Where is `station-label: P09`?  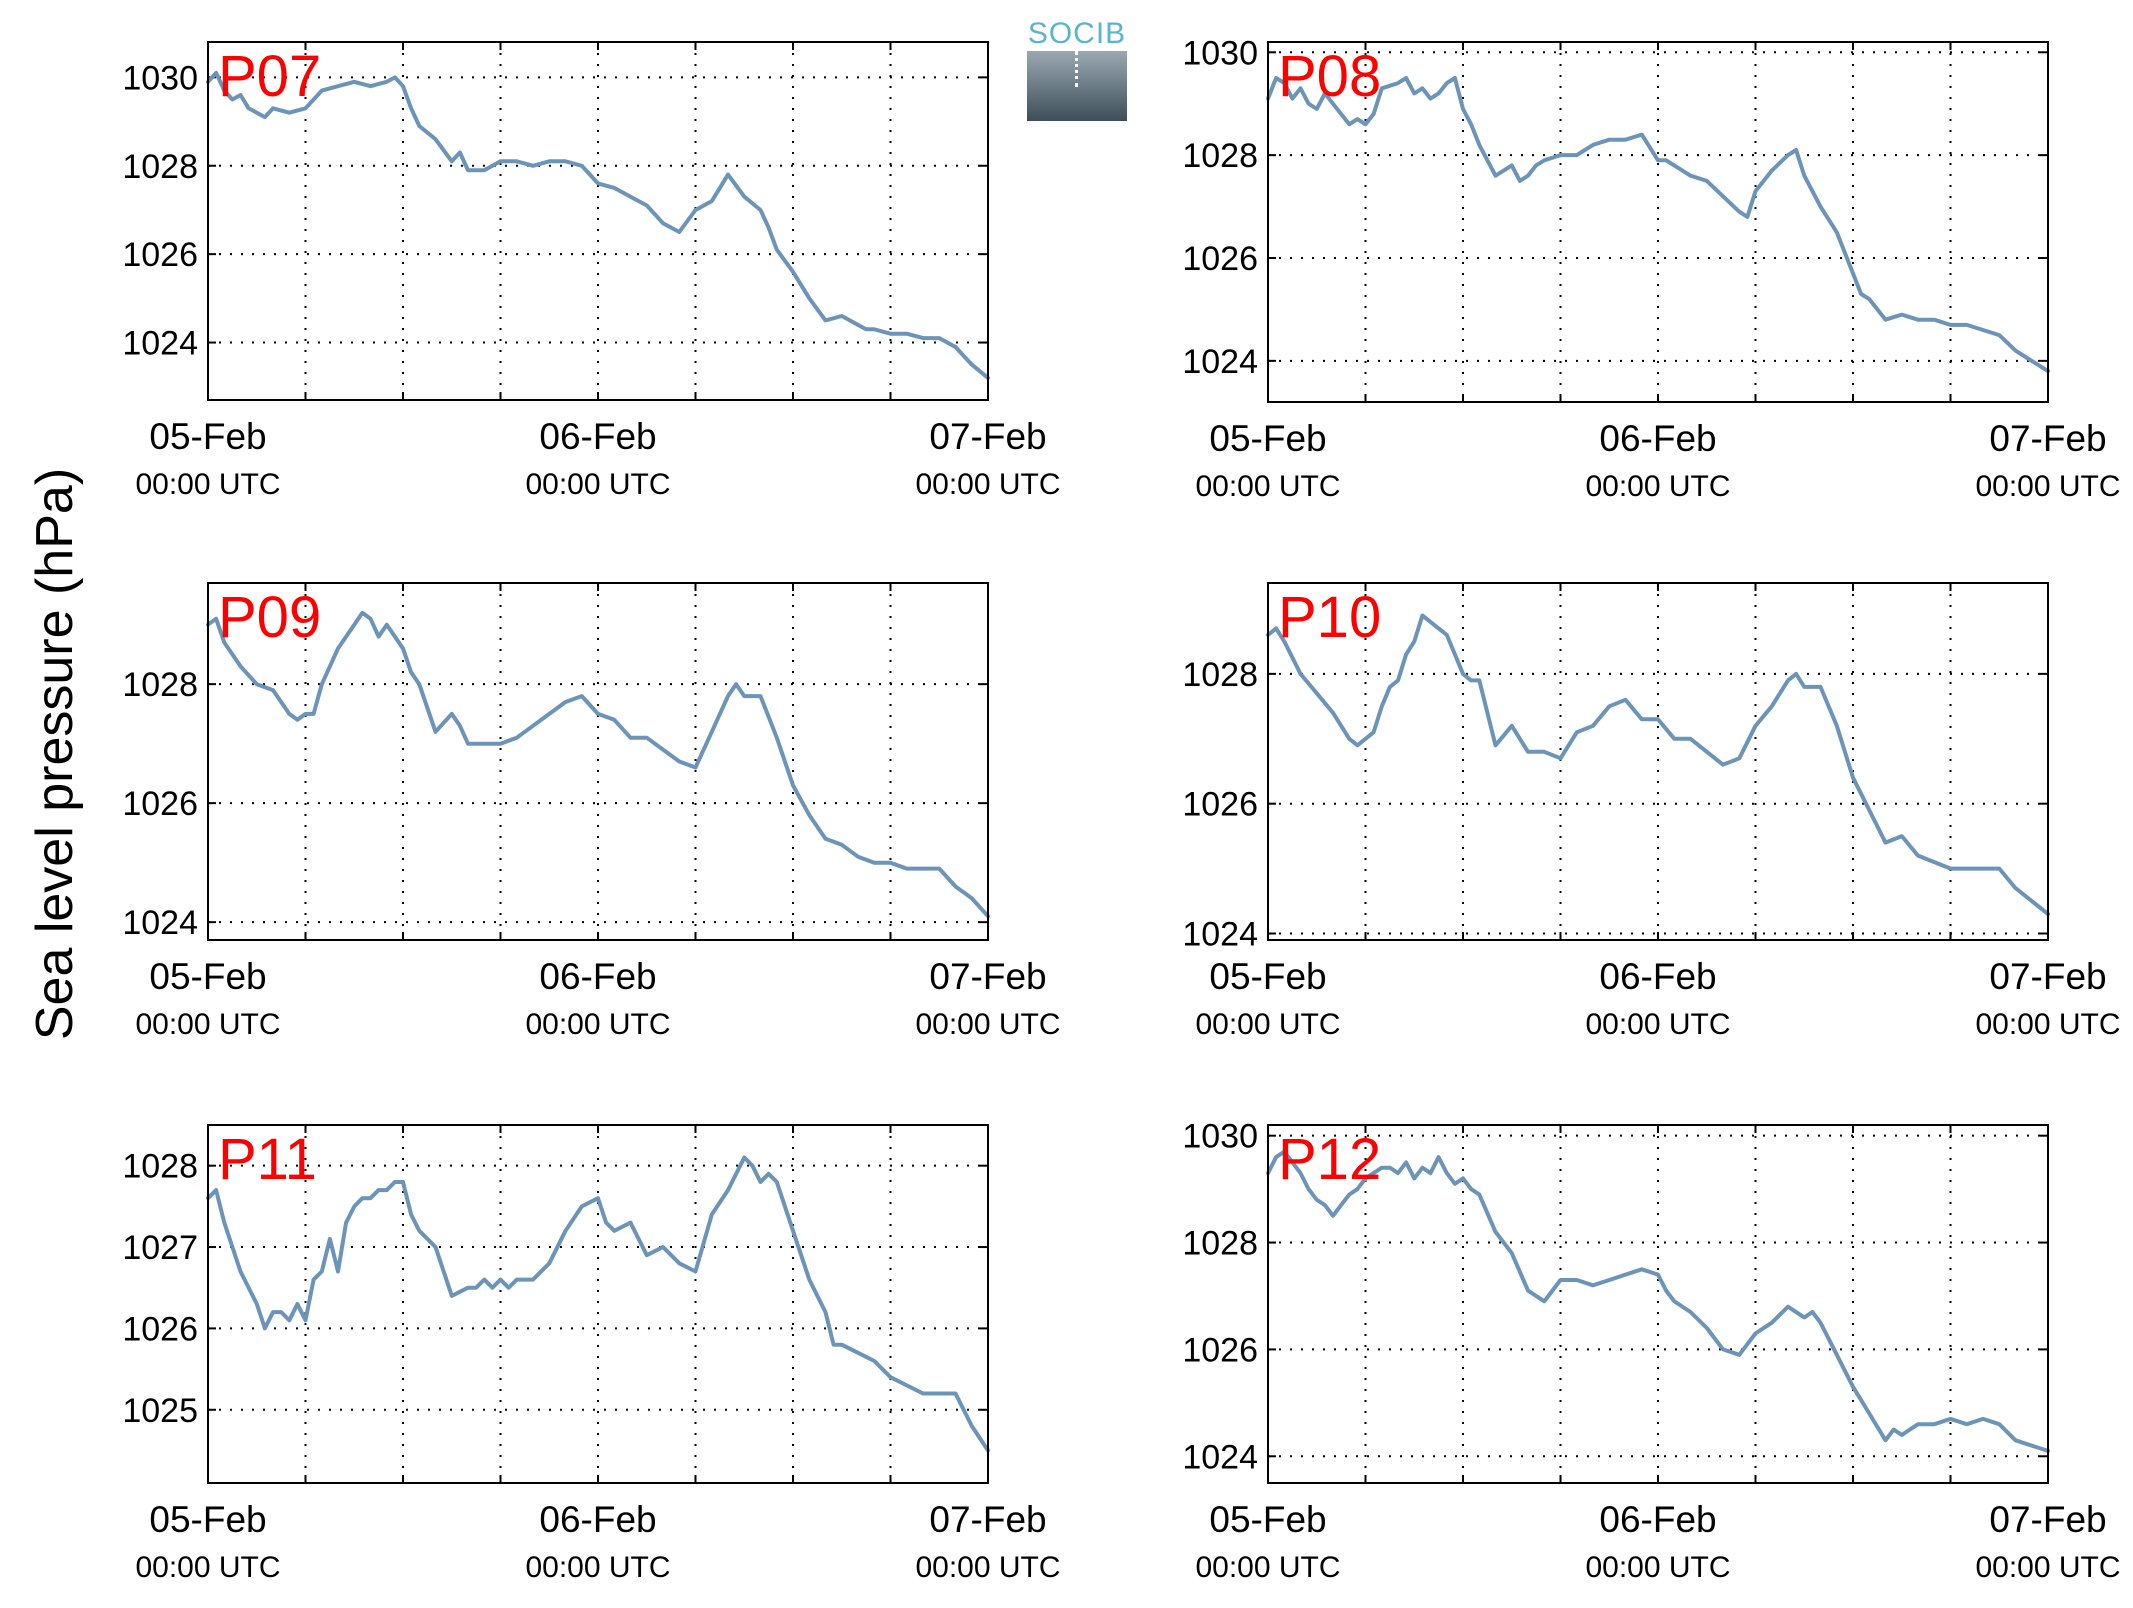 station-label: P09 is located at coordinates (269, 617).